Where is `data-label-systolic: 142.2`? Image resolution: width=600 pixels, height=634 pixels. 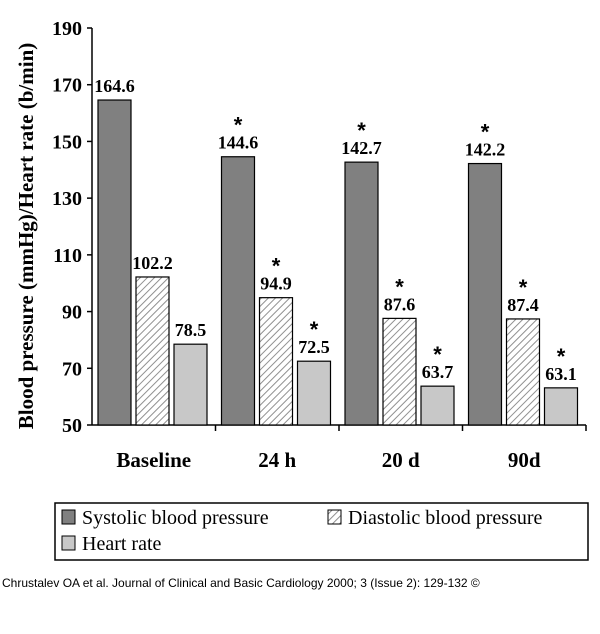 data-label-systolic: 142.2 is located at coordinates (485, 150).